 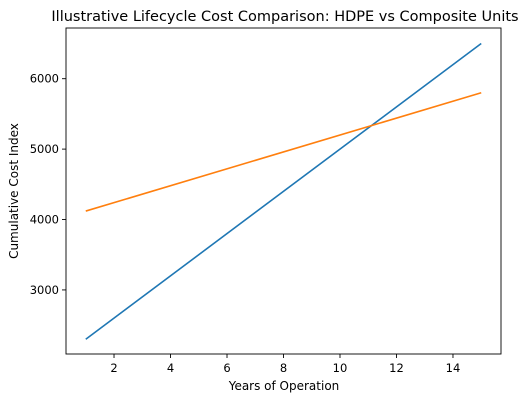 I want to click on x-axis-label: Years of Operation, so click(x=284, y=386).